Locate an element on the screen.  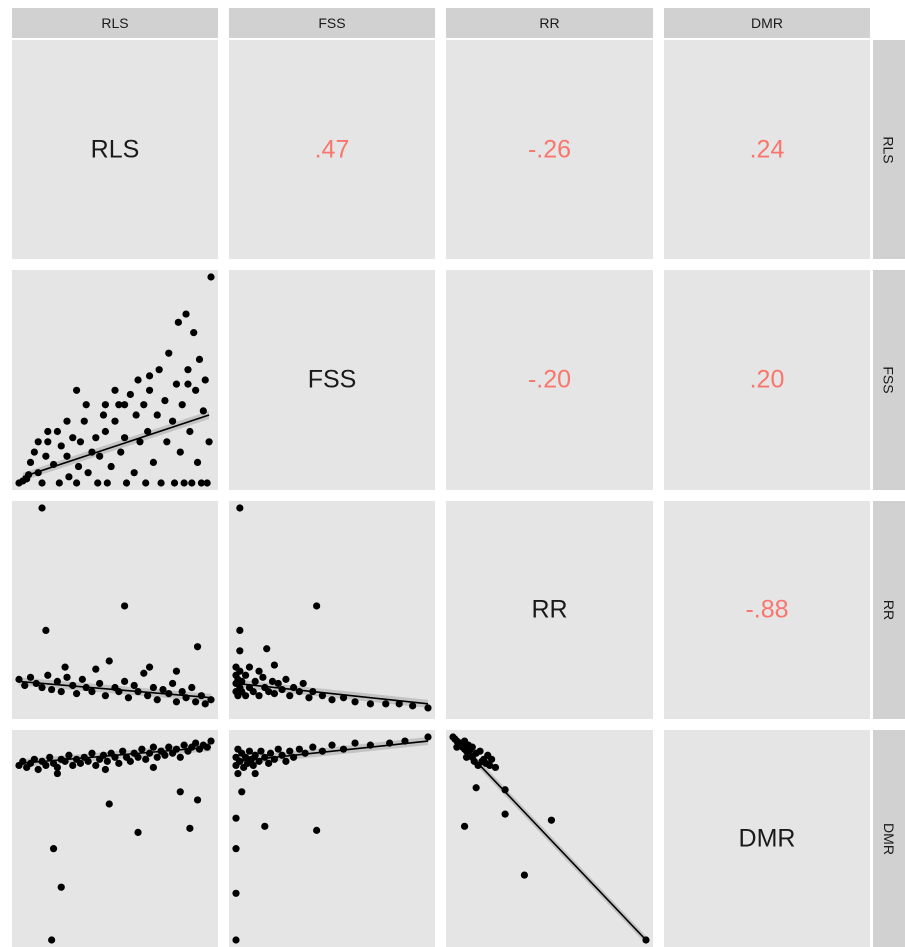
panel-fss-fss: FSS is located at coordinates (332, 380).